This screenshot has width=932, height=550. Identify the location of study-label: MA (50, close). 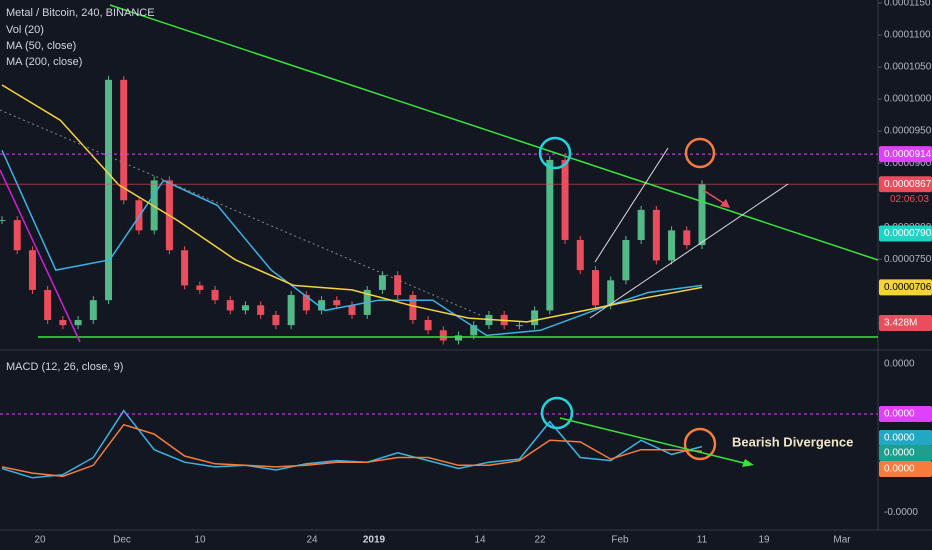
(41, 46).